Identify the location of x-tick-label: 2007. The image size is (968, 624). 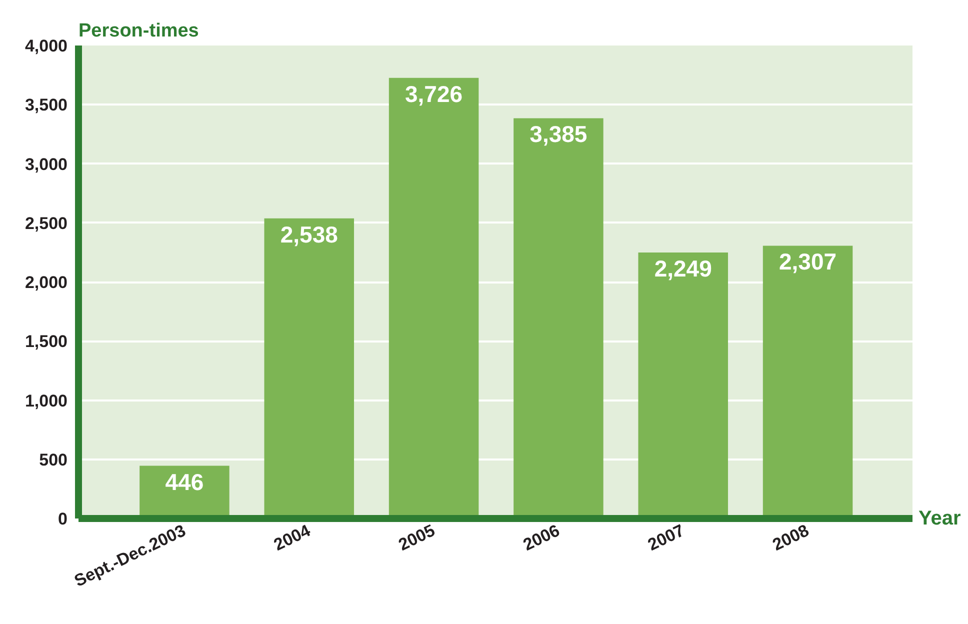
(666, 537).